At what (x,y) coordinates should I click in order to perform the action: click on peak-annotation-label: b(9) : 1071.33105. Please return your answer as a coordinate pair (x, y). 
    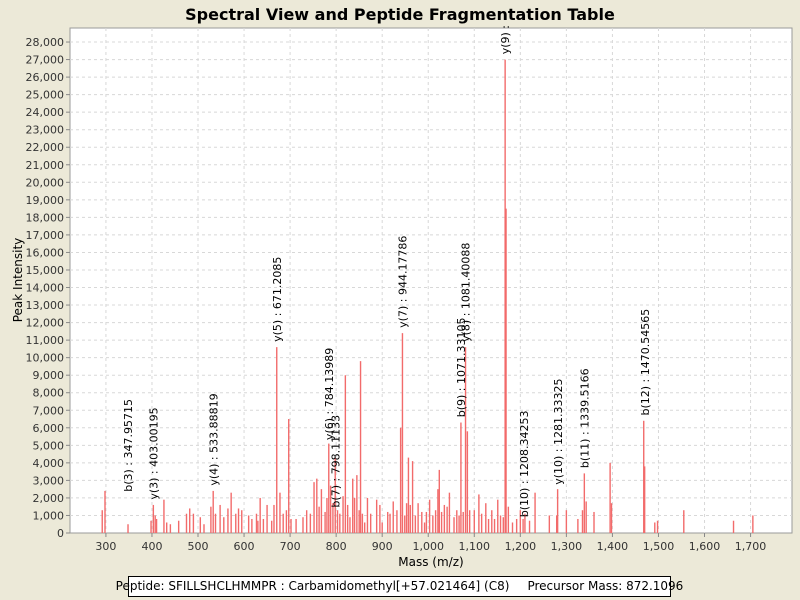
    Looking at the image, I should click on (461, 368).